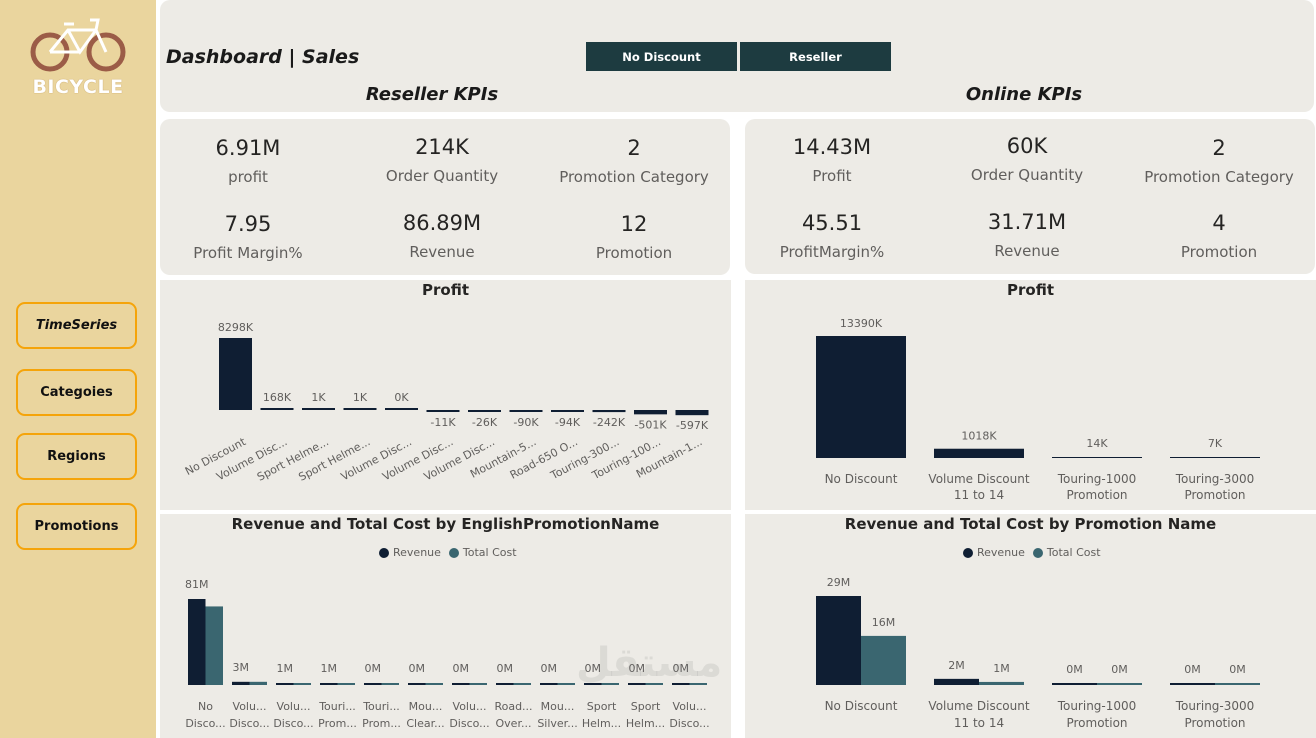 This screenshot has height=738, width=1316. I want to click on nav-timeseries-button: TimeSeries, so click(76, 325).